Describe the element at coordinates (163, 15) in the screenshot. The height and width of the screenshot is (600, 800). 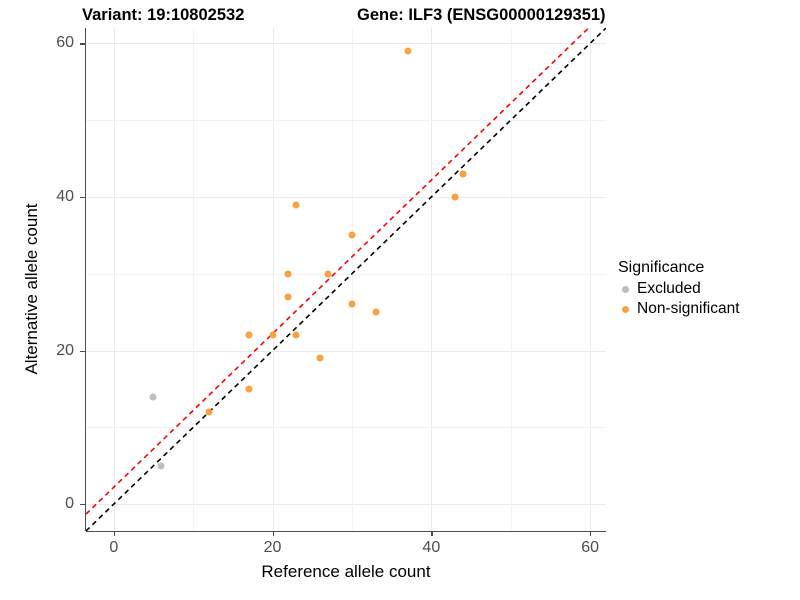
I see `title-variant: Variant: 19:10802532` at that location.